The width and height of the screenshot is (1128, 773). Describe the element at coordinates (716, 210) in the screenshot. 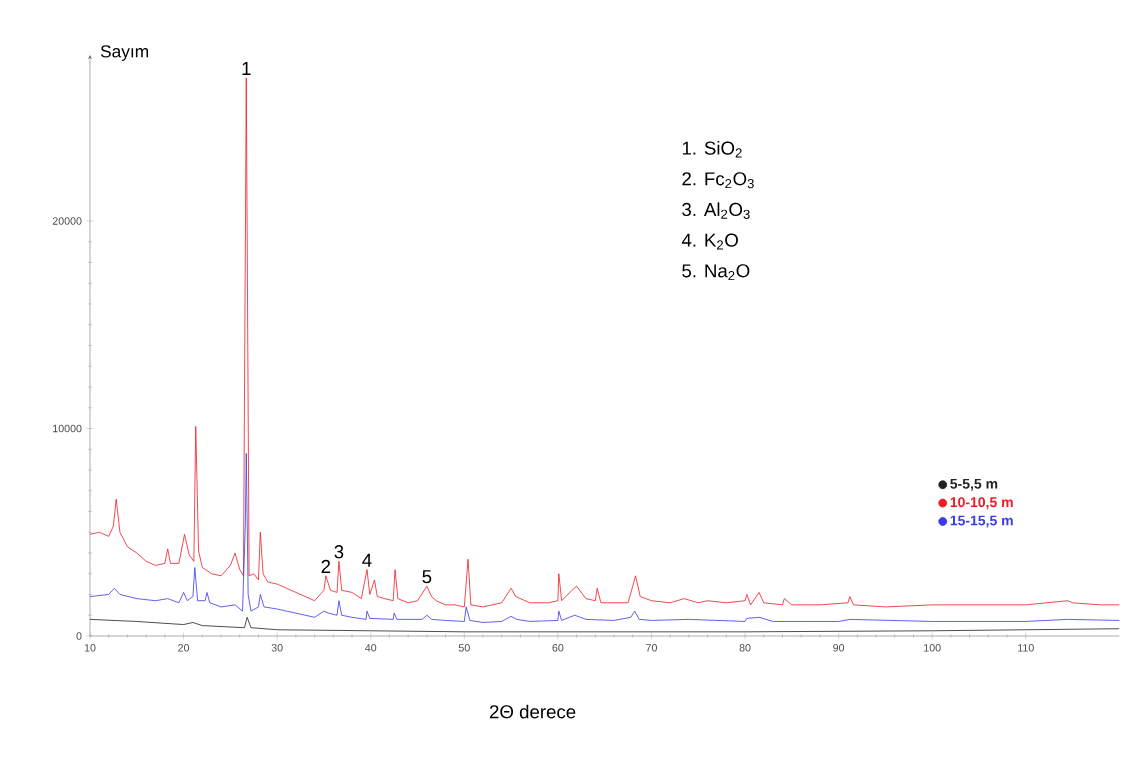

I see `annotation: 3. Al$_{2}$O$_{3}$` at that location.